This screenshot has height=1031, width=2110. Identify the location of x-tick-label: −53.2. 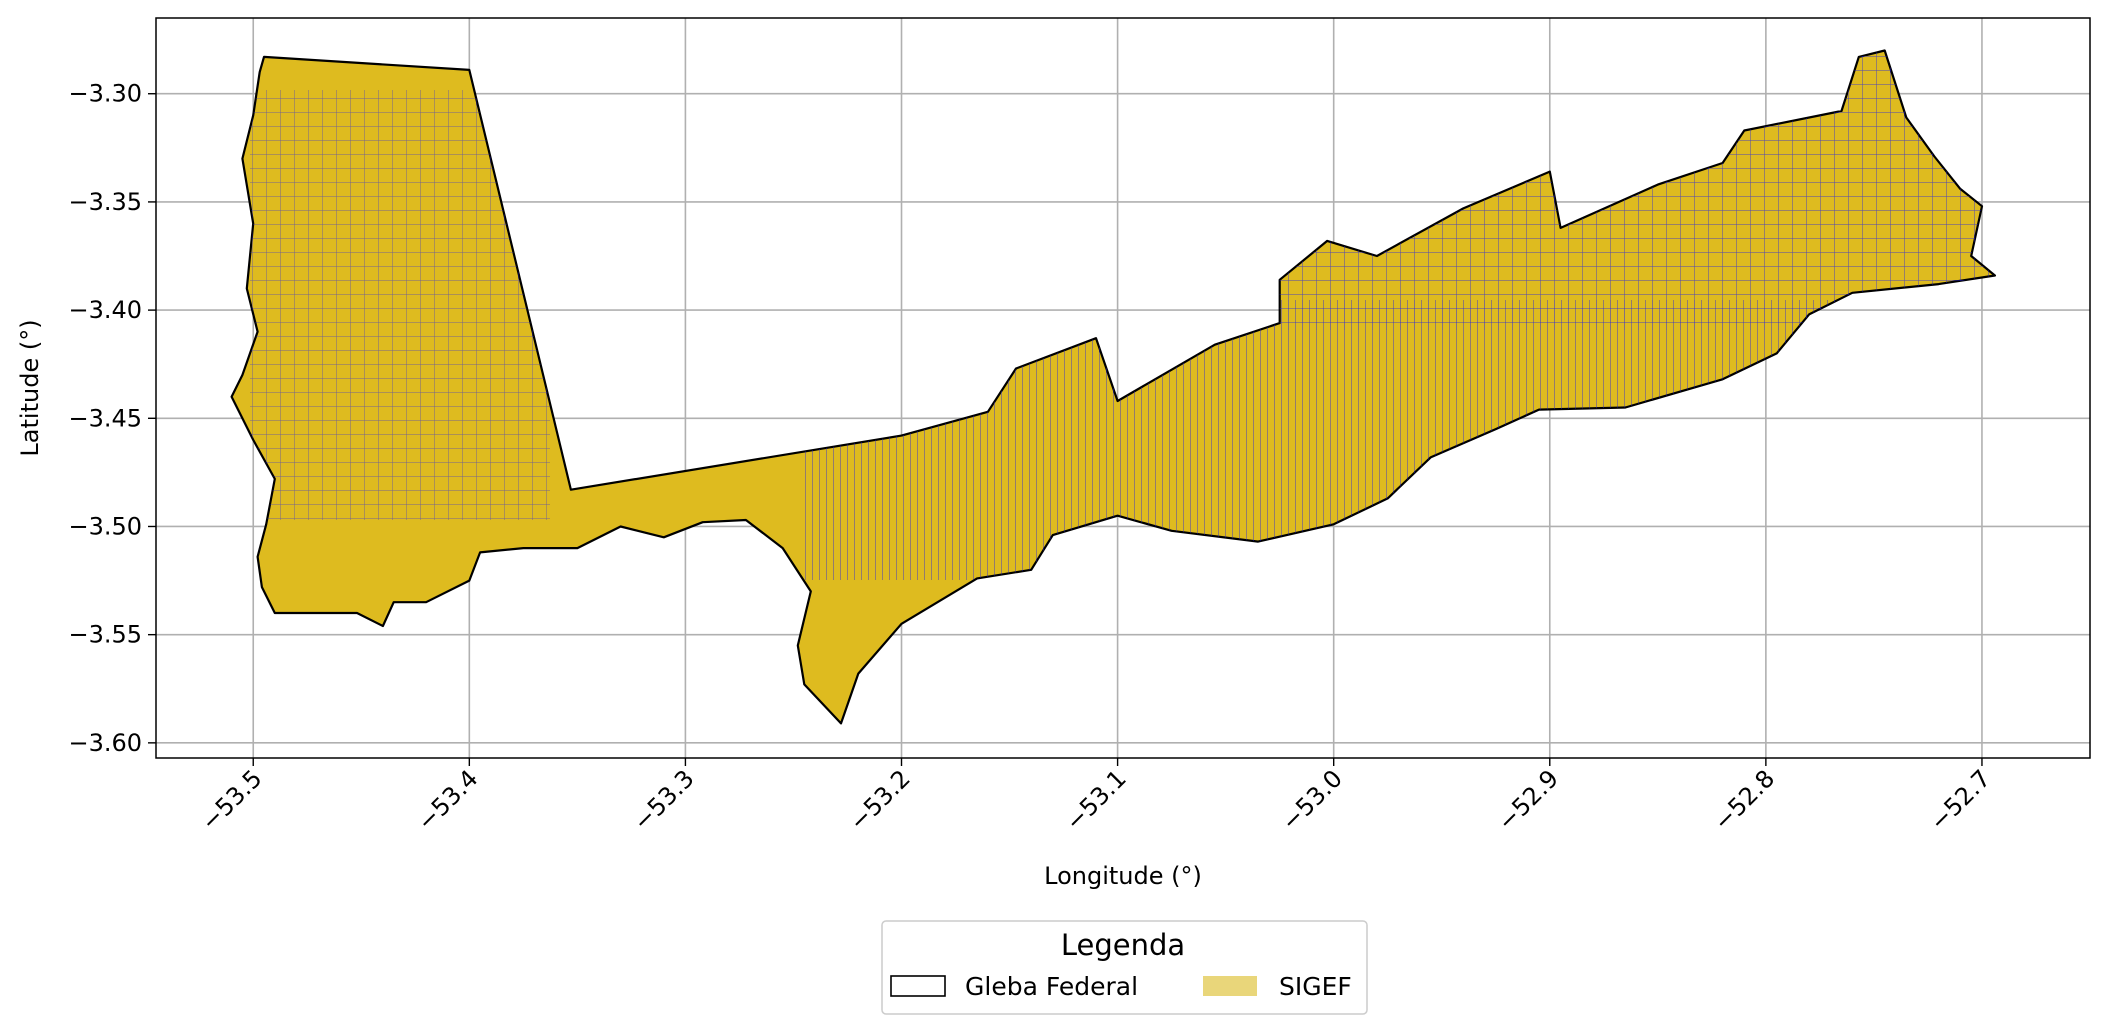
(880, 800).